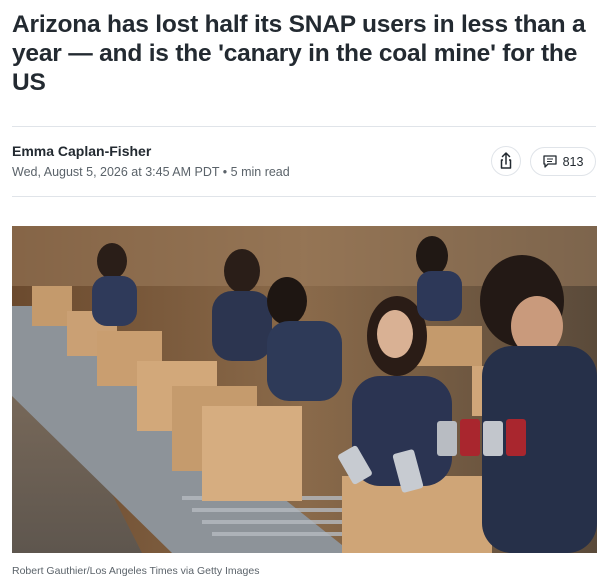  What do you see at coordinates (432, 456) in the screenshot?
I see `cans` at bounding box center [432, 456].